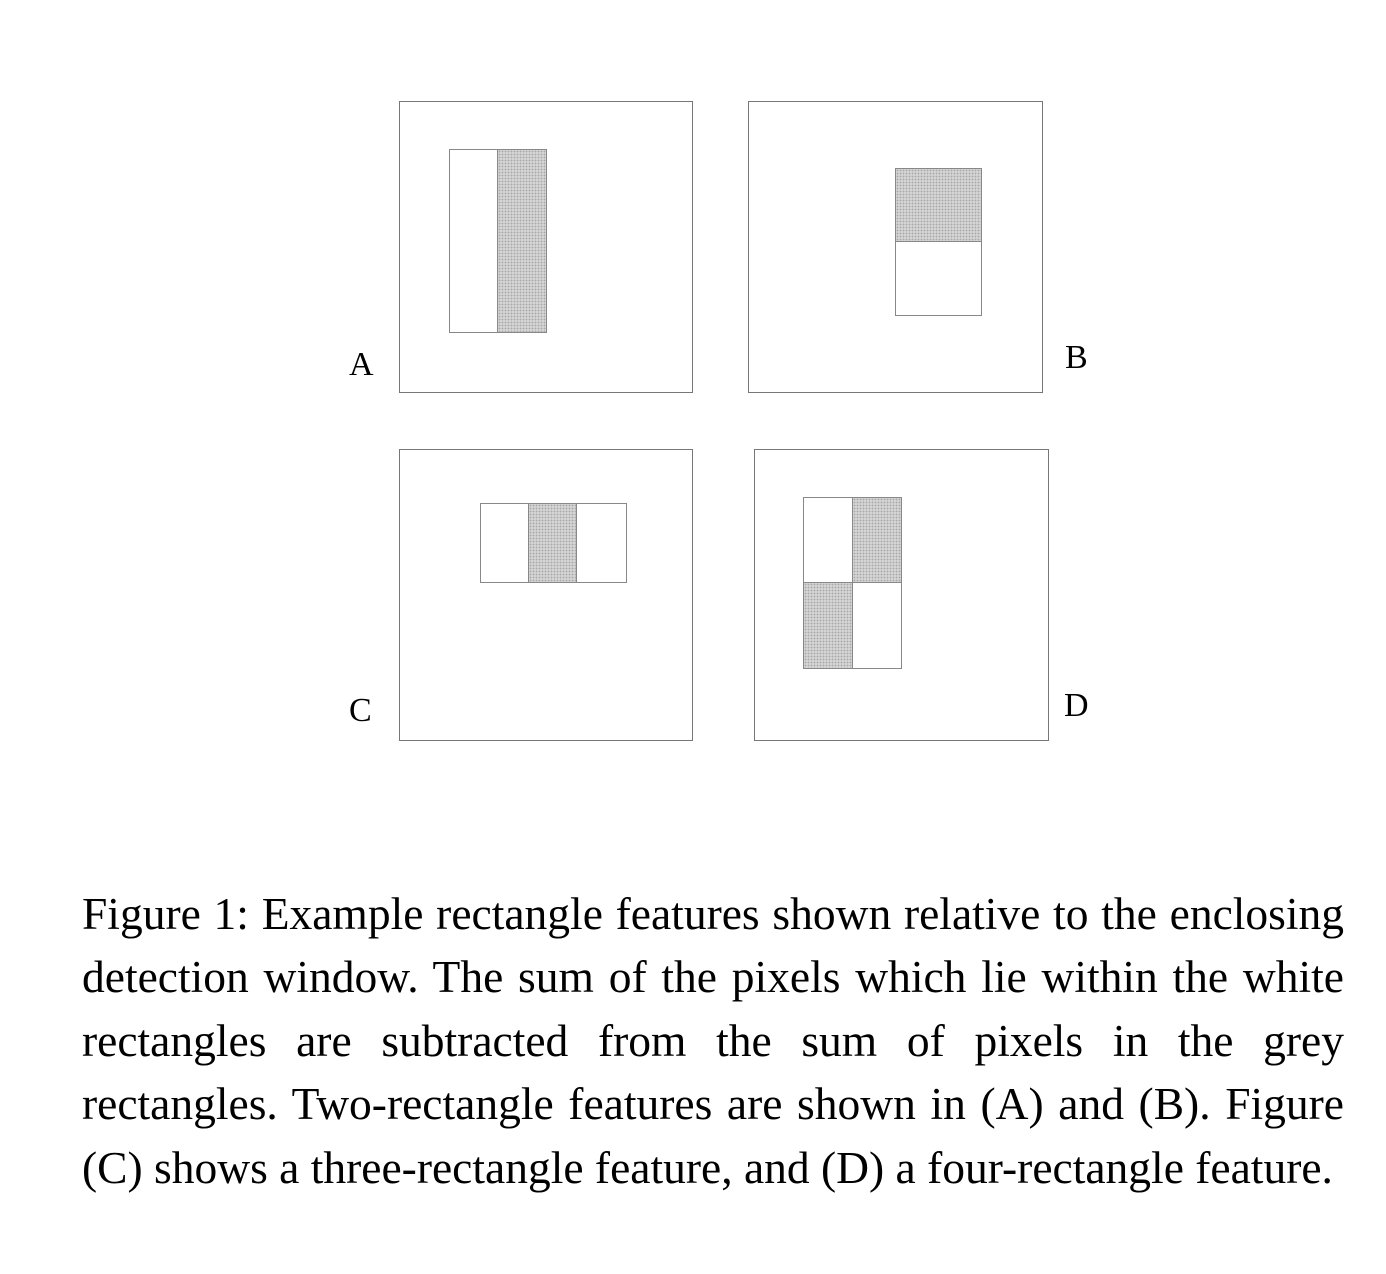 This screenshot has width=1386, height=1274. I want to click on detection-window-b, so click(895, 247).